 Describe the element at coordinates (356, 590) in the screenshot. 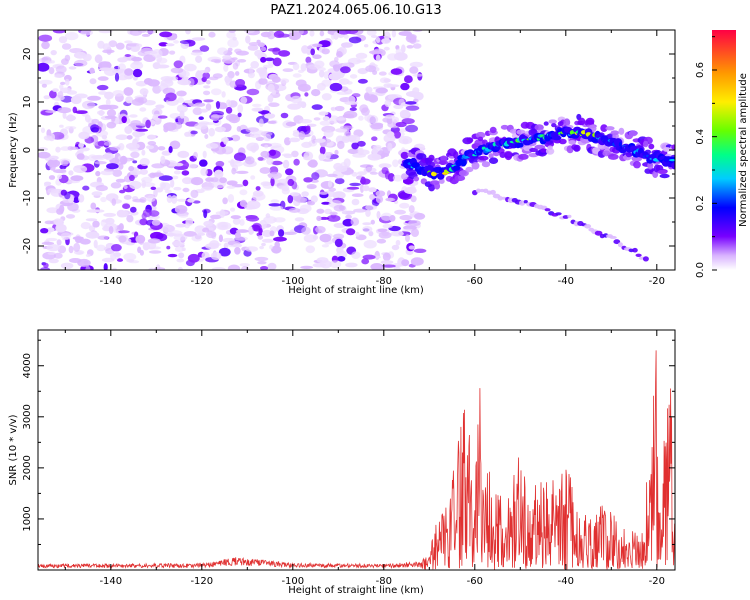

I see `snr-x-axis-label: Height of straight line (km)` at that location.